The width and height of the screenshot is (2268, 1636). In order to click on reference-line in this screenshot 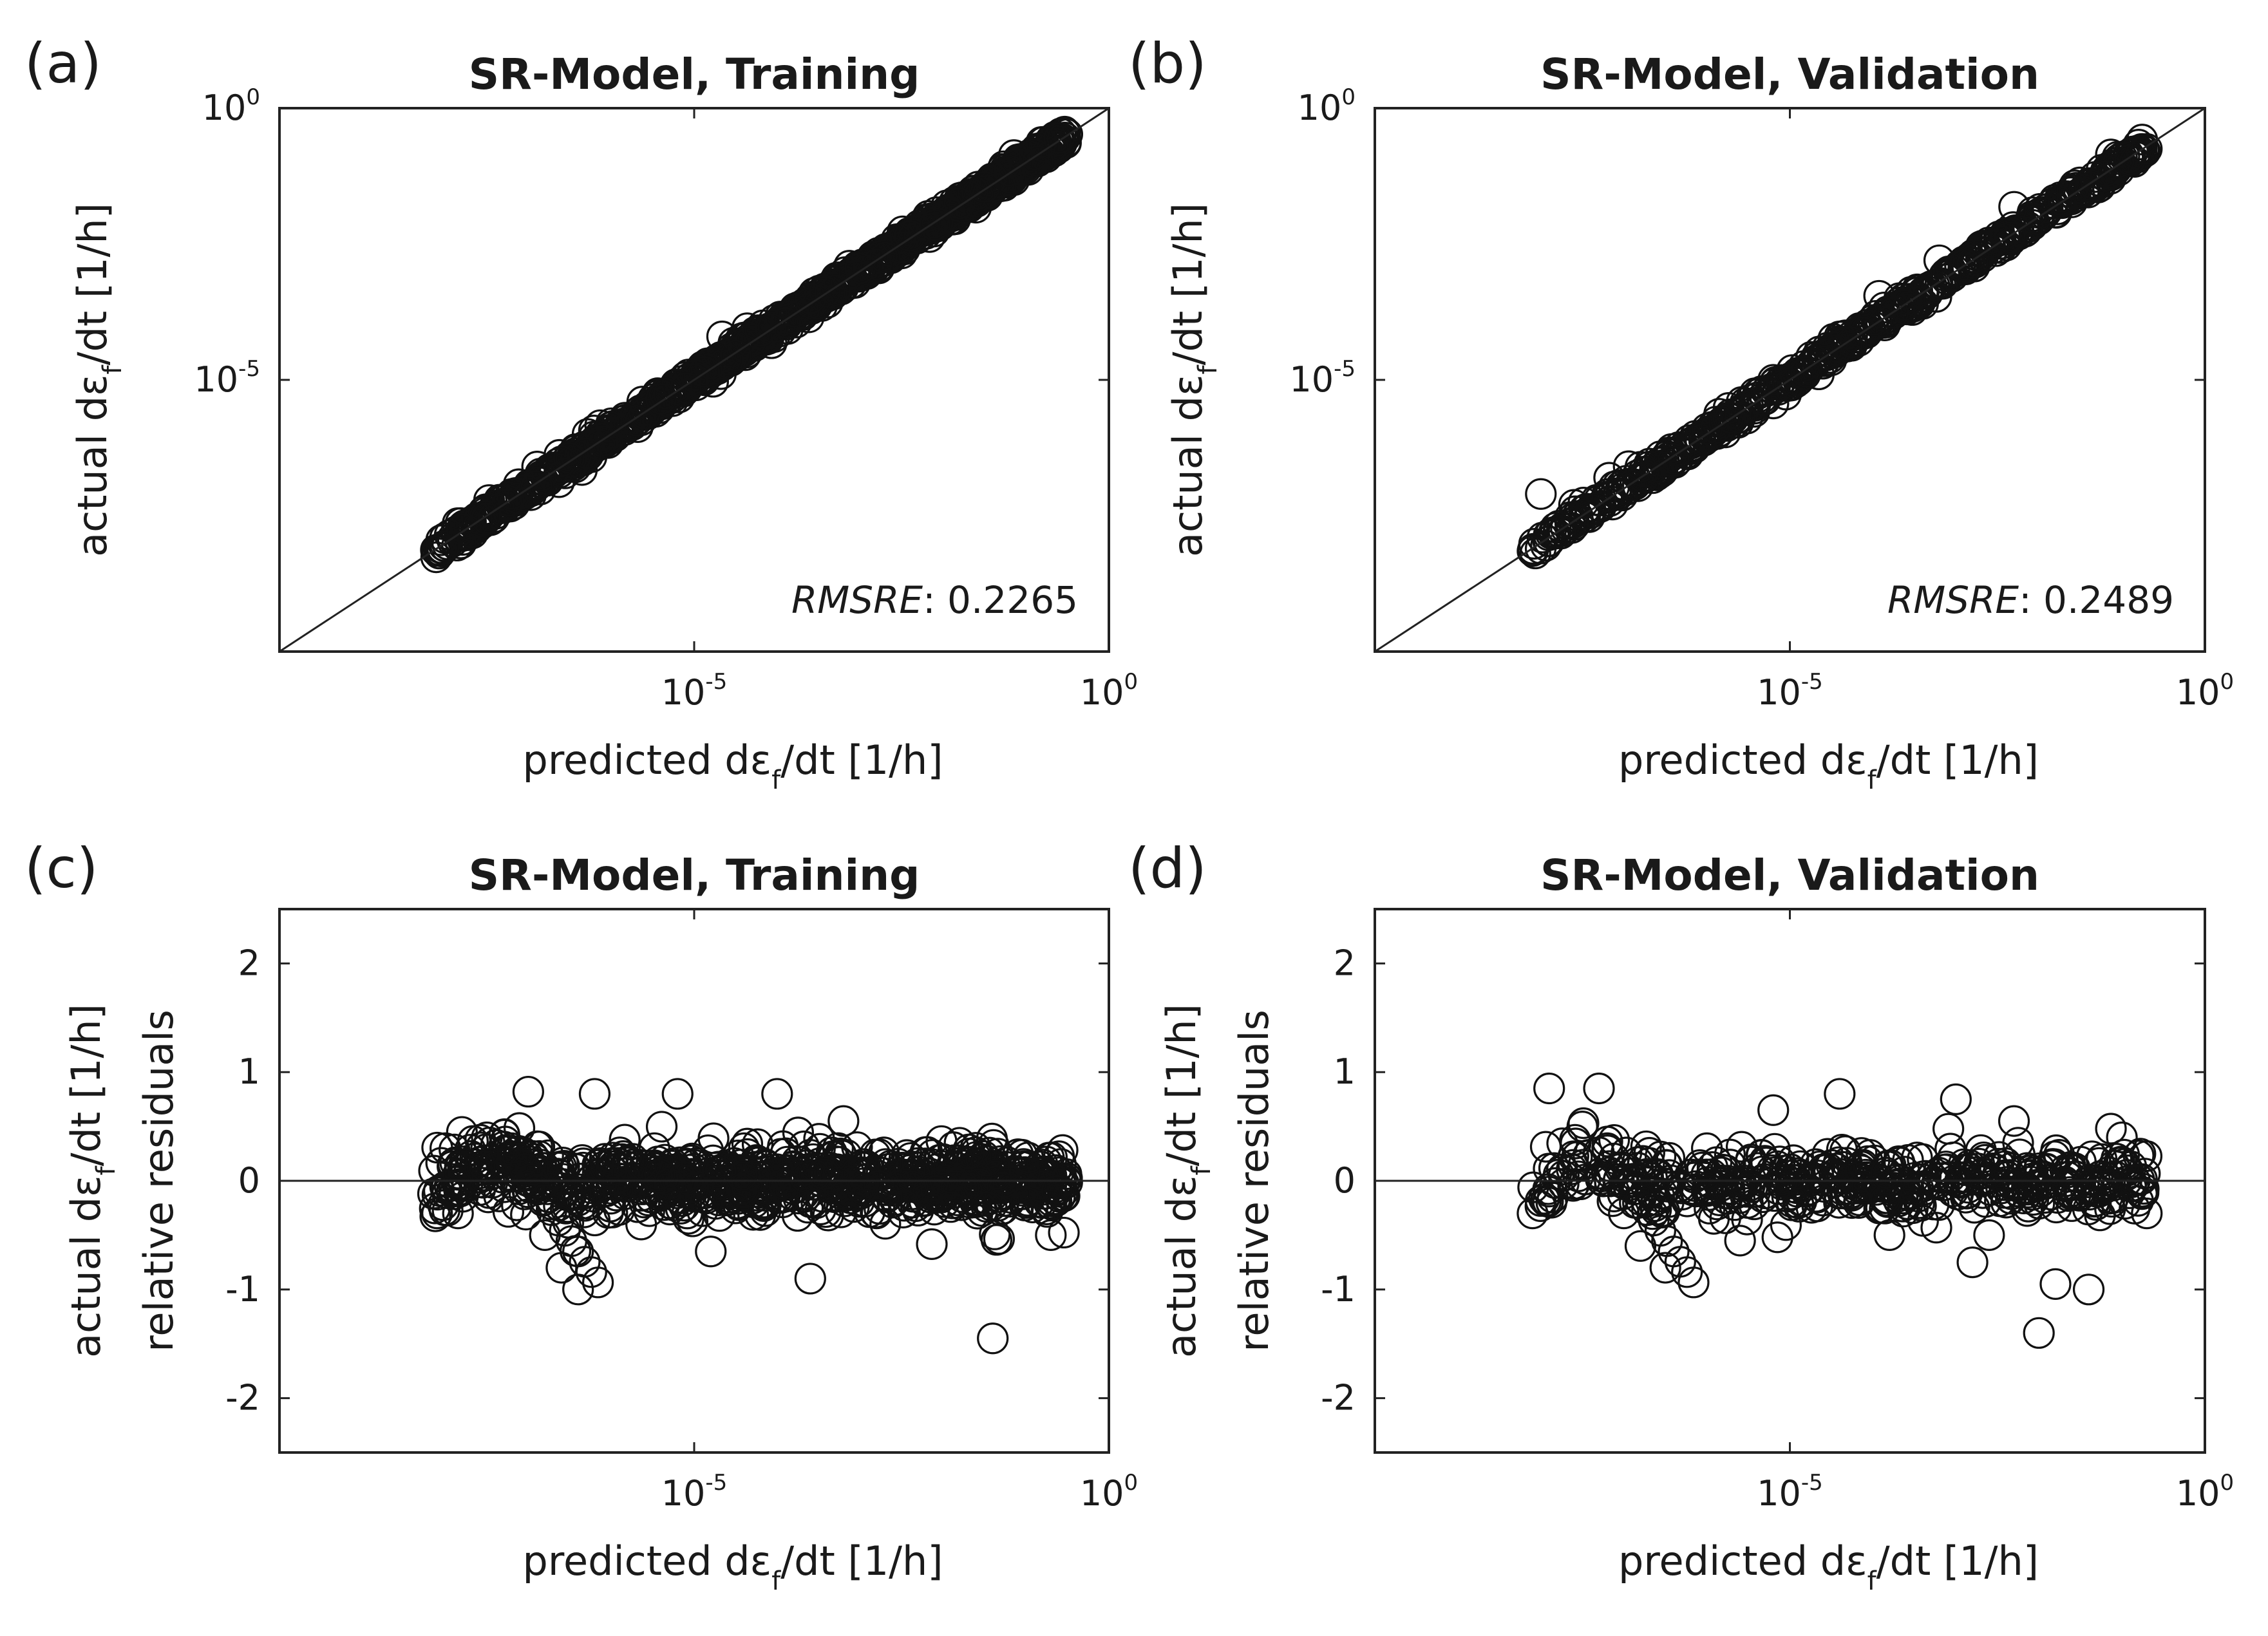, I will do `click(1790, 380)`.